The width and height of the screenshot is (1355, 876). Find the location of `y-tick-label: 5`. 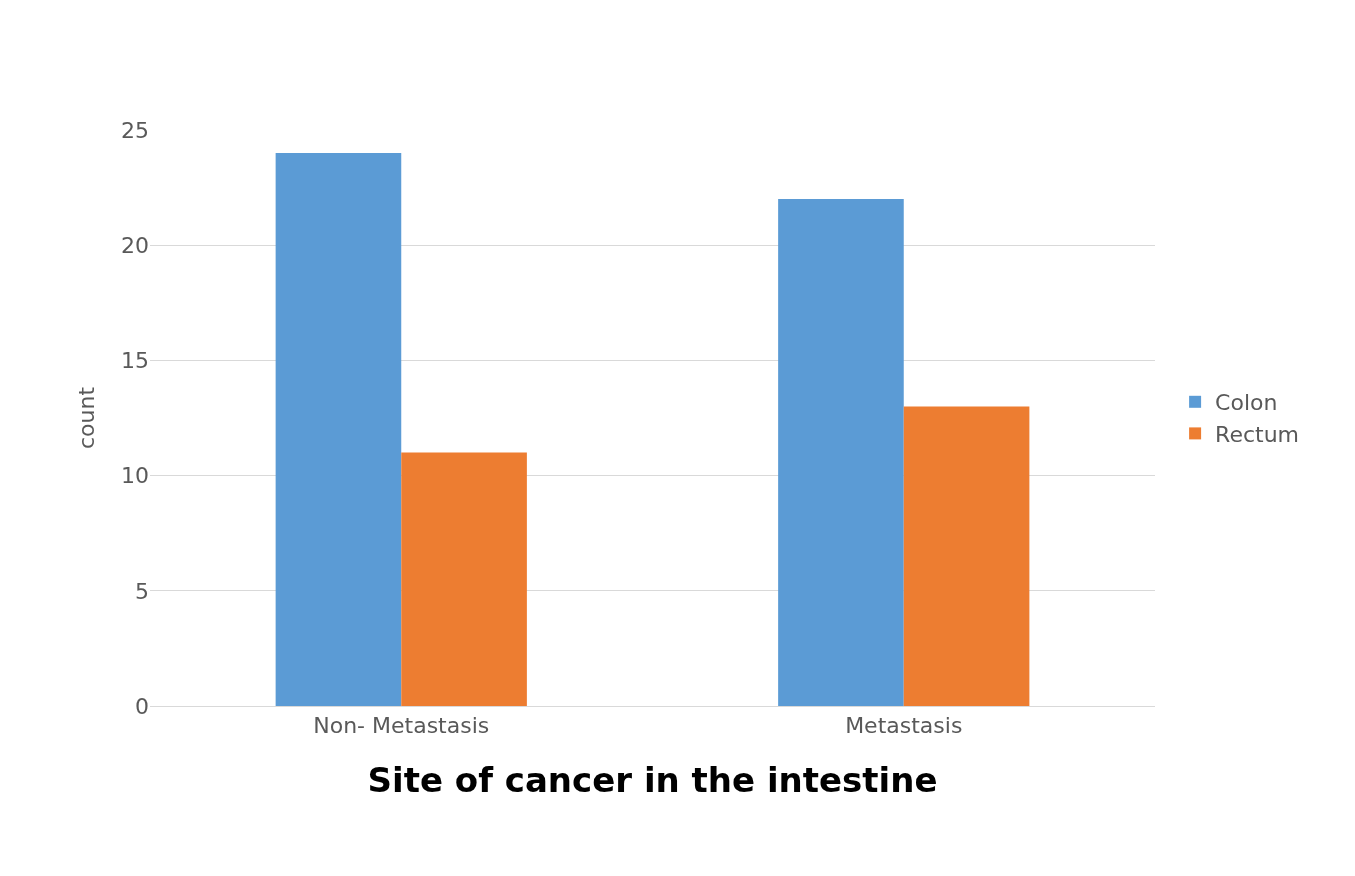

y-tick-label: 5 is located at coordinates (142, 591).